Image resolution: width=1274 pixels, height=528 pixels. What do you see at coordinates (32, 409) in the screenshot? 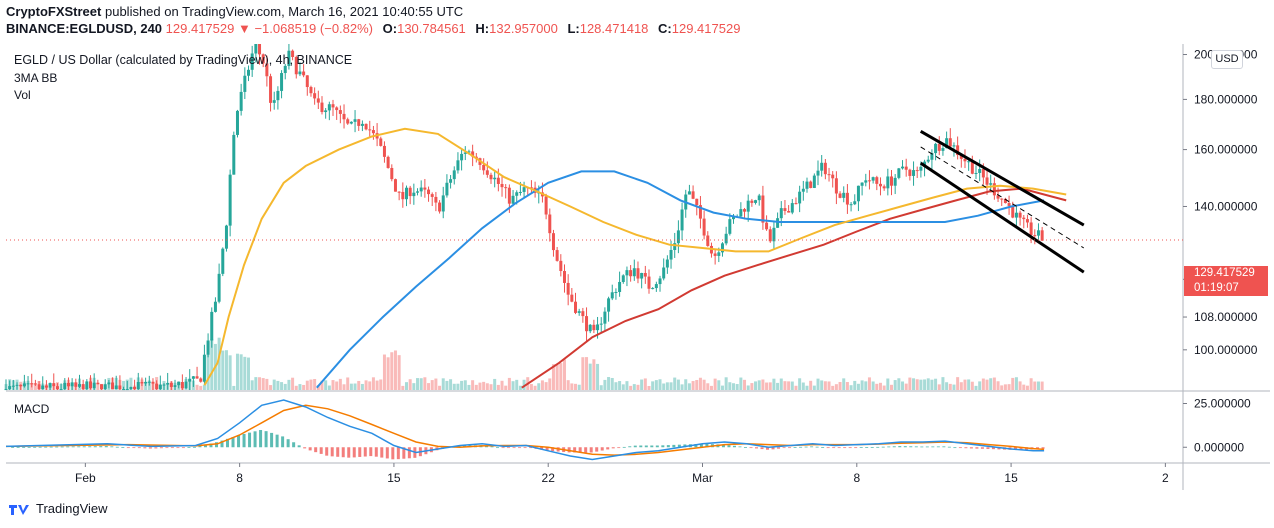
I see `indicator-macd: MACD` at bounding box center [32, 409].